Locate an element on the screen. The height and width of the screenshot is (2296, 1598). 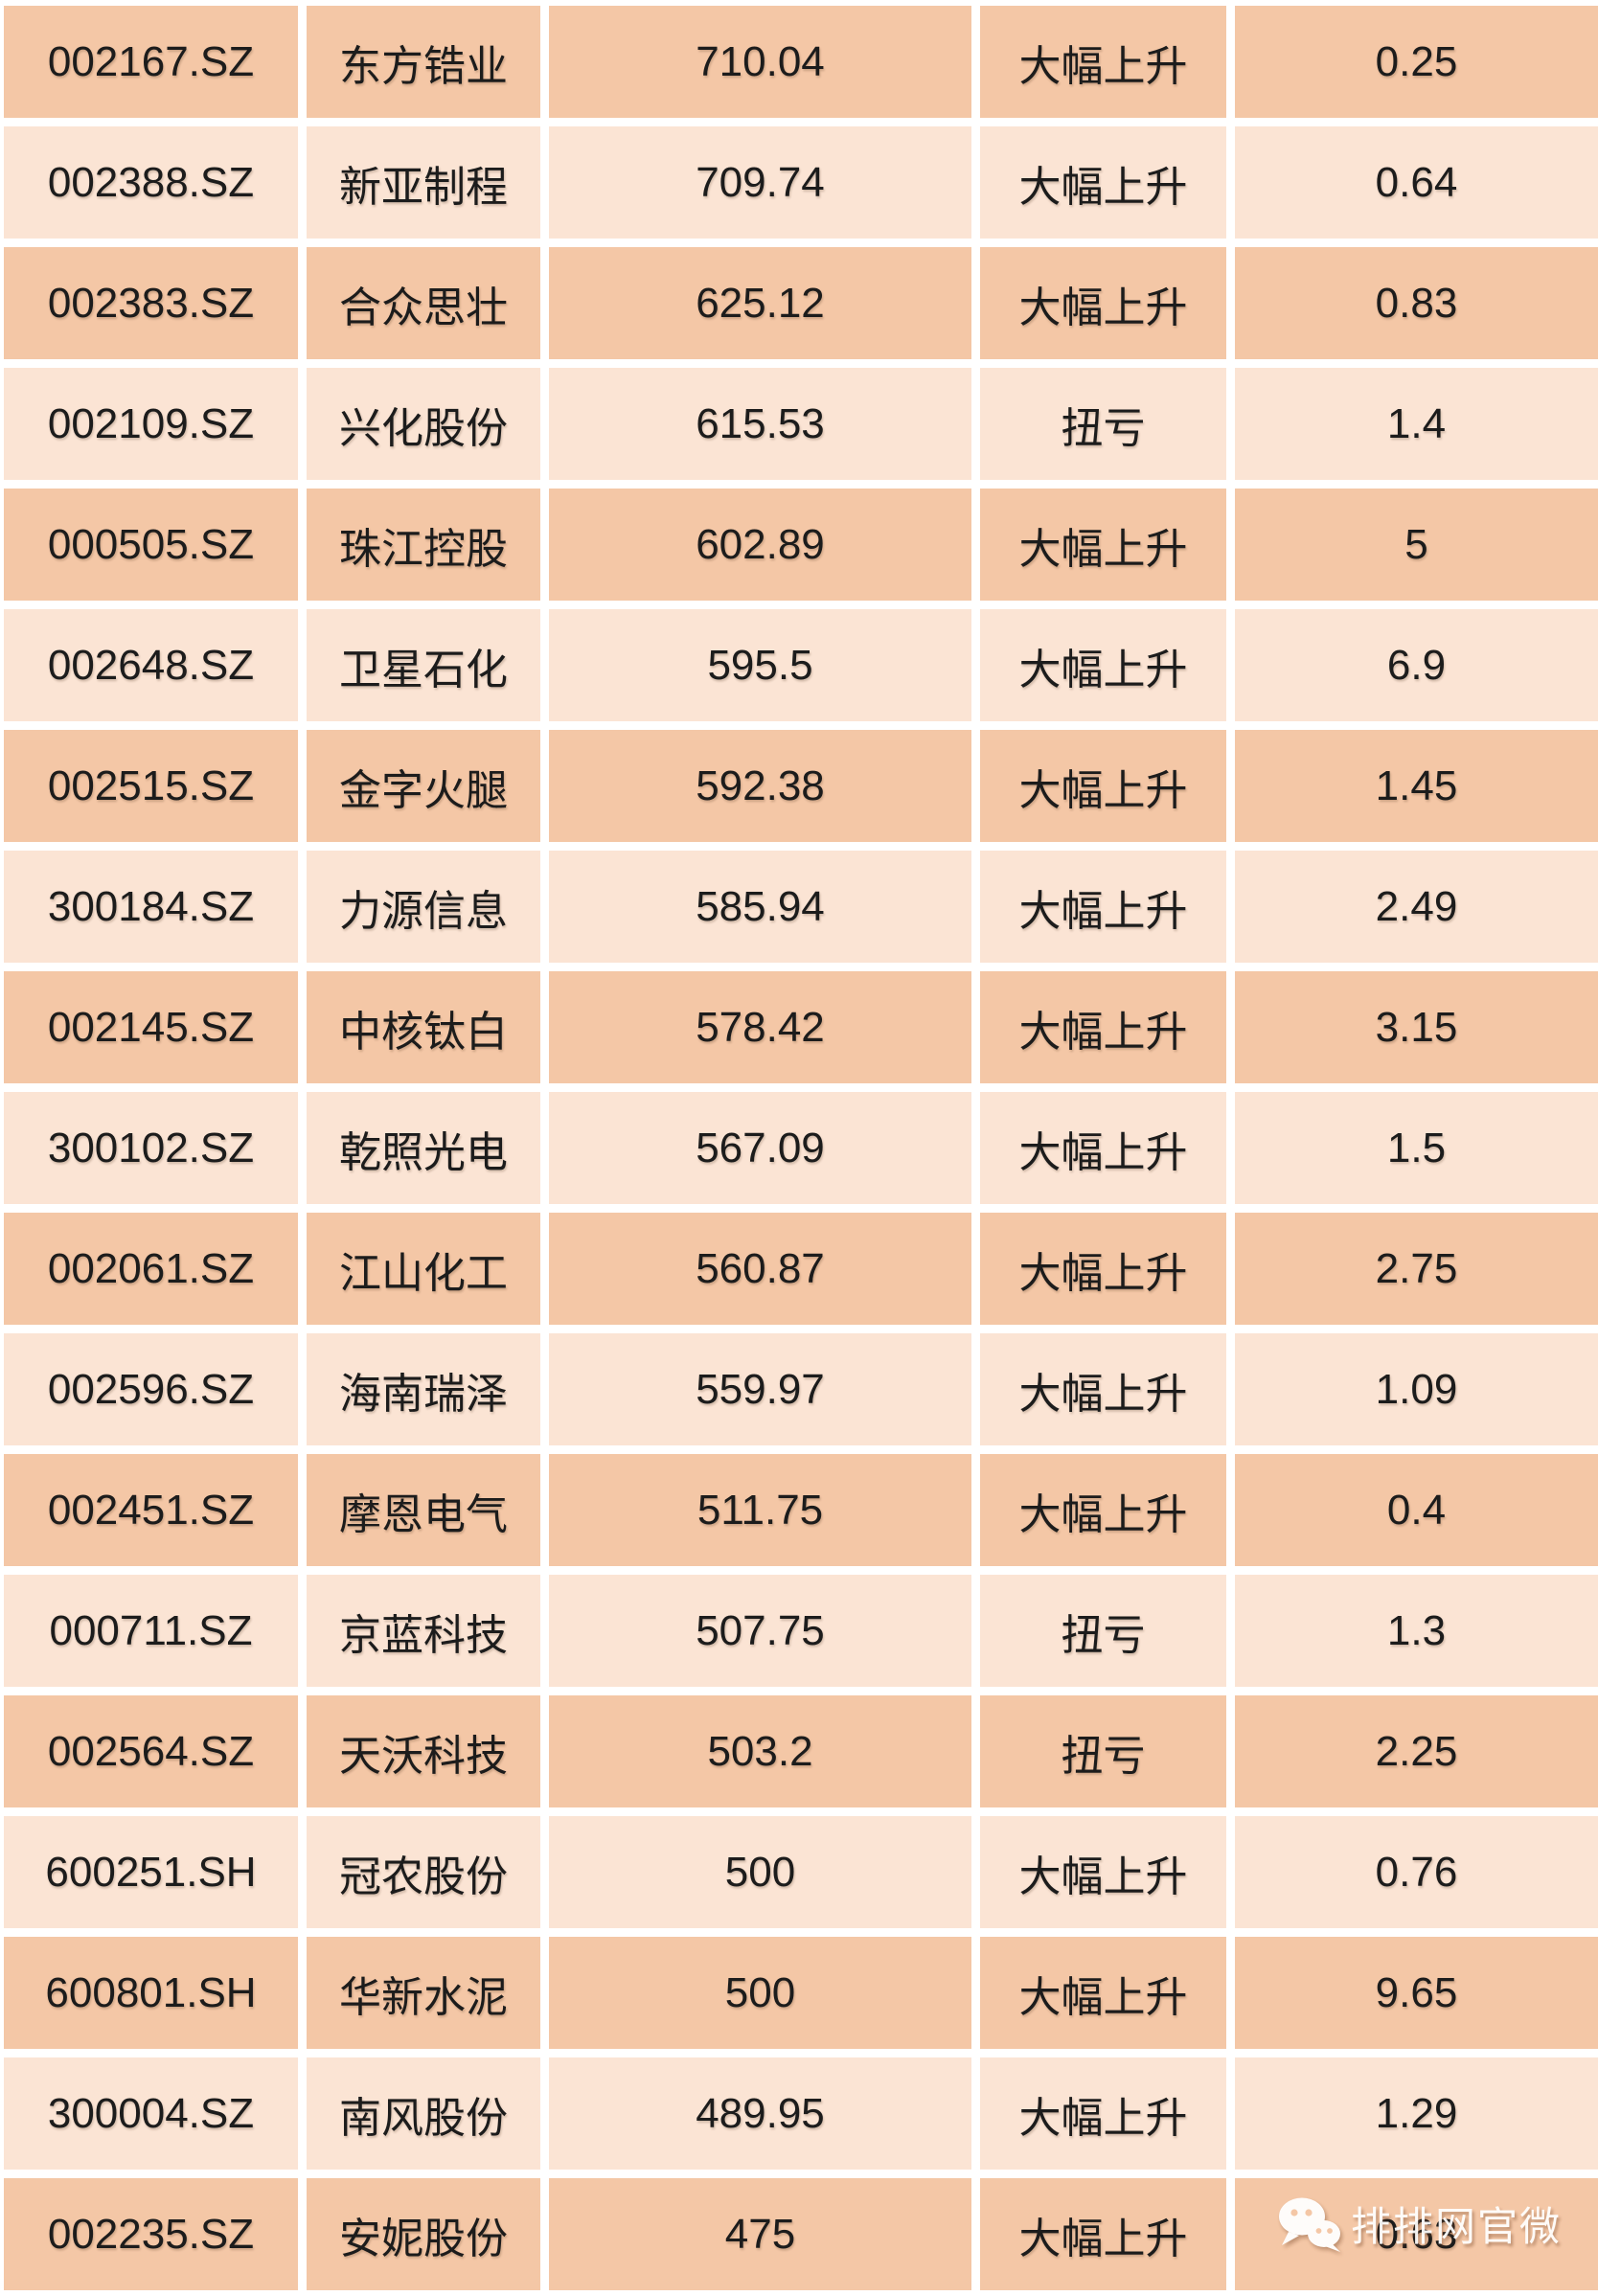
cell-stock-code: 002388.SZ is located at coordinates (151, 182).